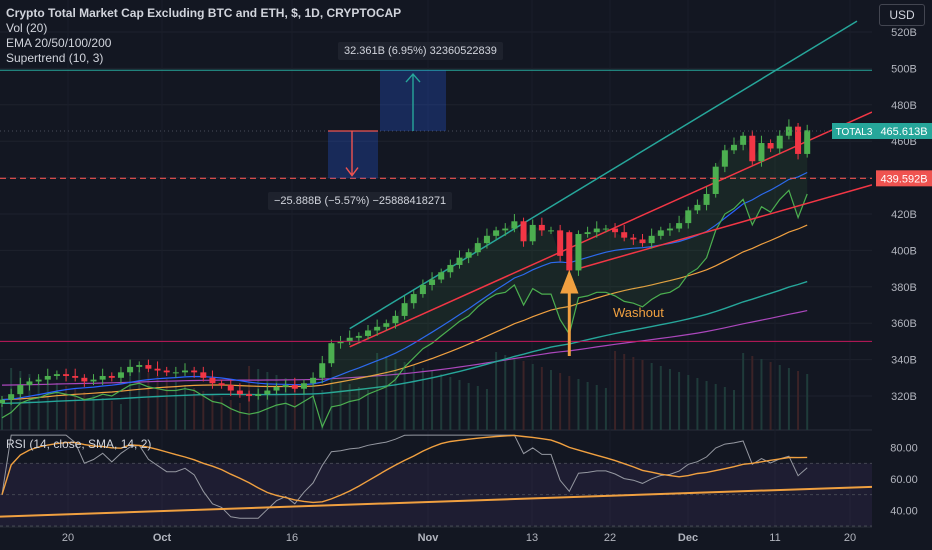 The image size is (932, 550). What do you see at coordinates (162, 538) in the screenshot?
I see `x-tick-label: Oct` at bounding box center [162, 538].